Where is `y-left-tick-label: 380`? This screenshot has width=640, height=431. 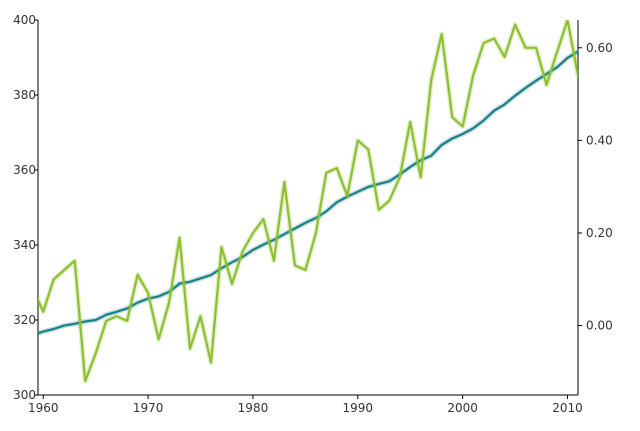
y-left-tick-label: 380 is located at coordinates (24, 95).